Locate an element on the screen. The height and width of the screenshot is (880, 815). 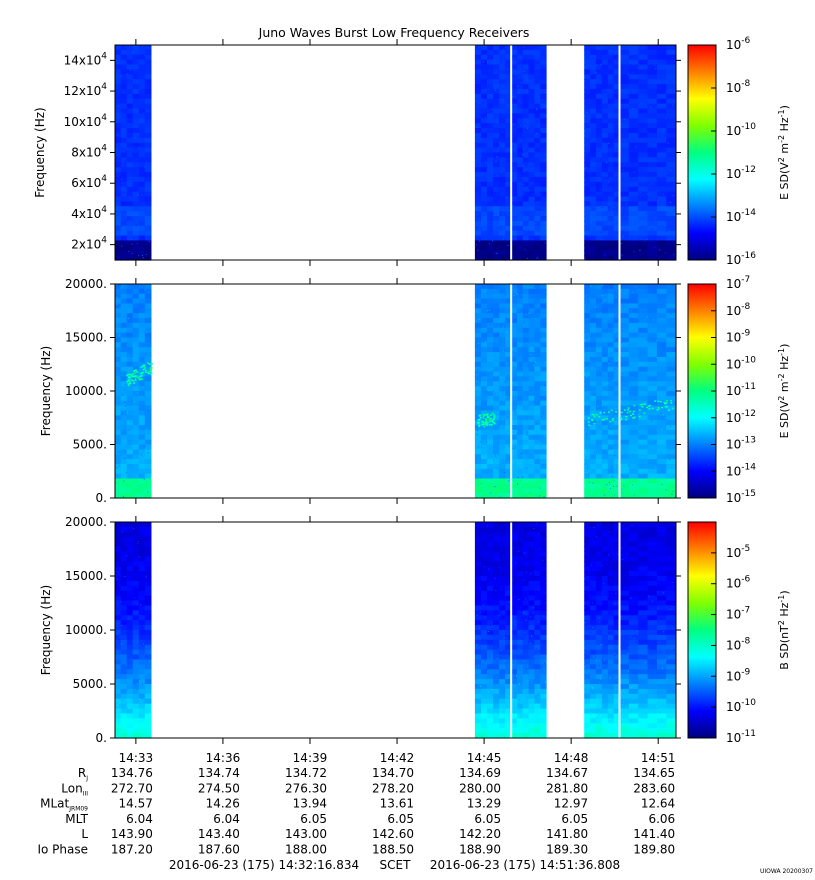
ephemeris-value: 142.60 is located at coordinates (393, 834).